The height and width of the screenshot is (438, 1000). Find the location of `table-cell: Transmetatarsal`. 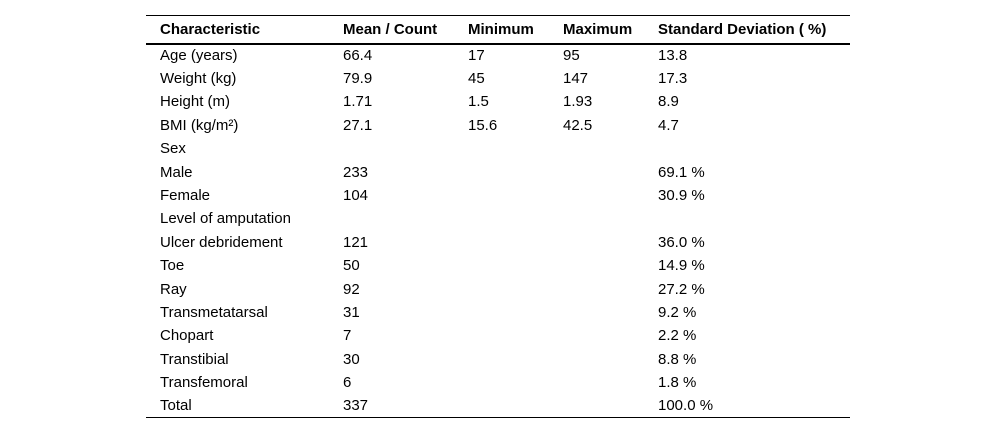

table-cell: Transmetatarsal is located at coordinates (214, 312).